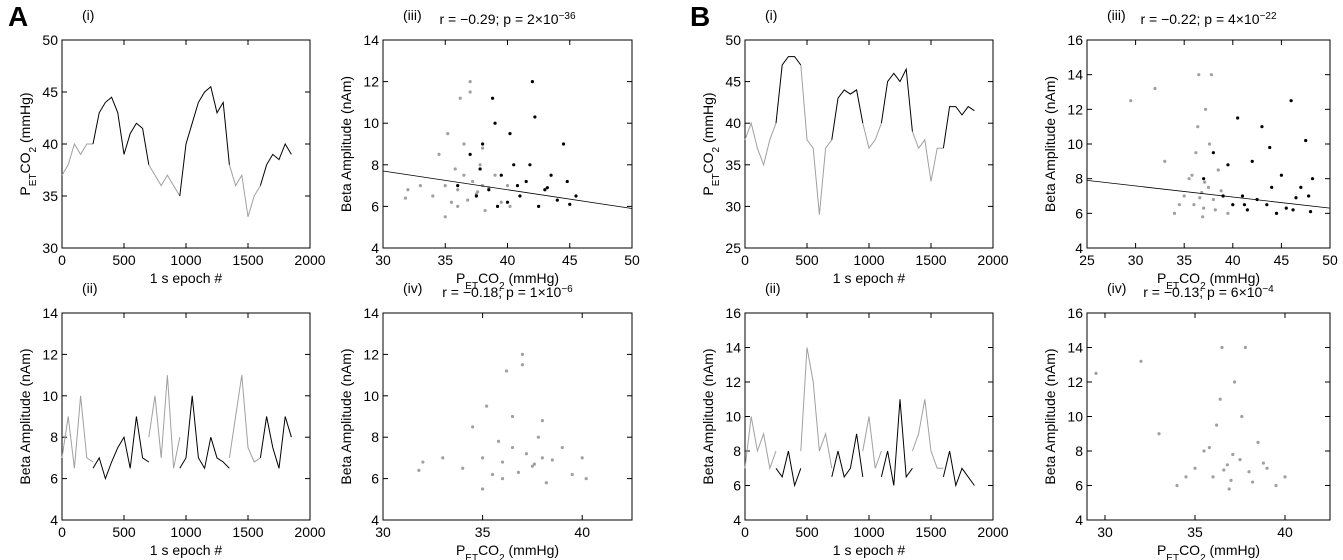 This screenshot has height=560, width=1343. What do you see at coordinates (1172, 286) in the screenshot?
I see `x-axis-label-part: ET` at bounding box center [1172, 286].